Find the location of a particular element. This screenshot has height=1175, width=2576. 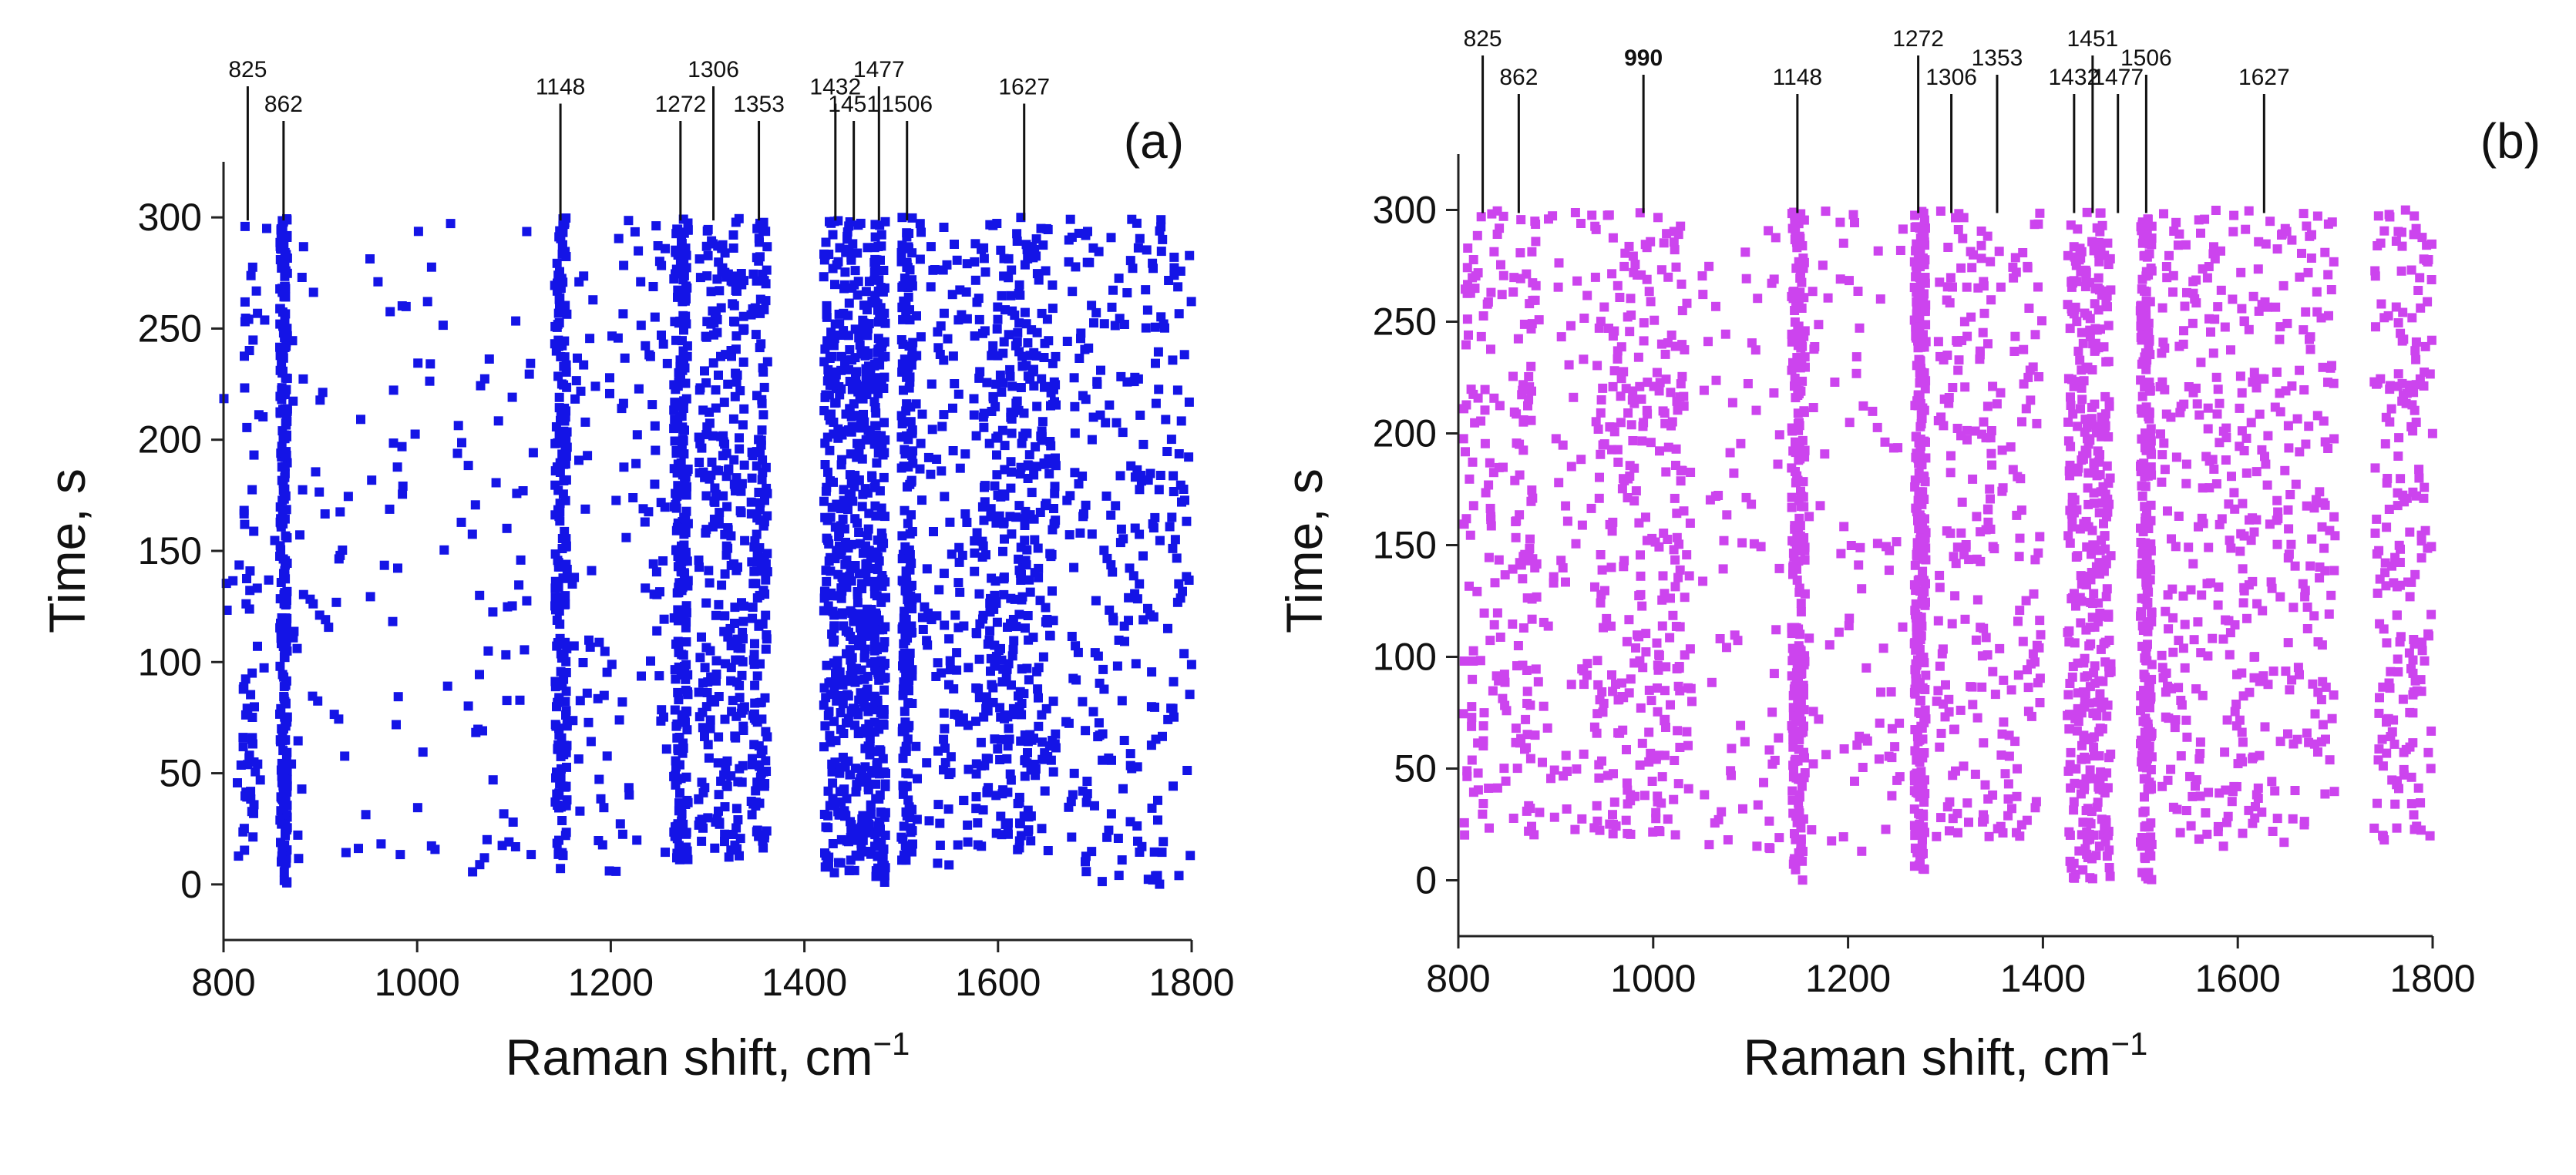

x-tick-label: 800 is located at coordinates (223, 982).